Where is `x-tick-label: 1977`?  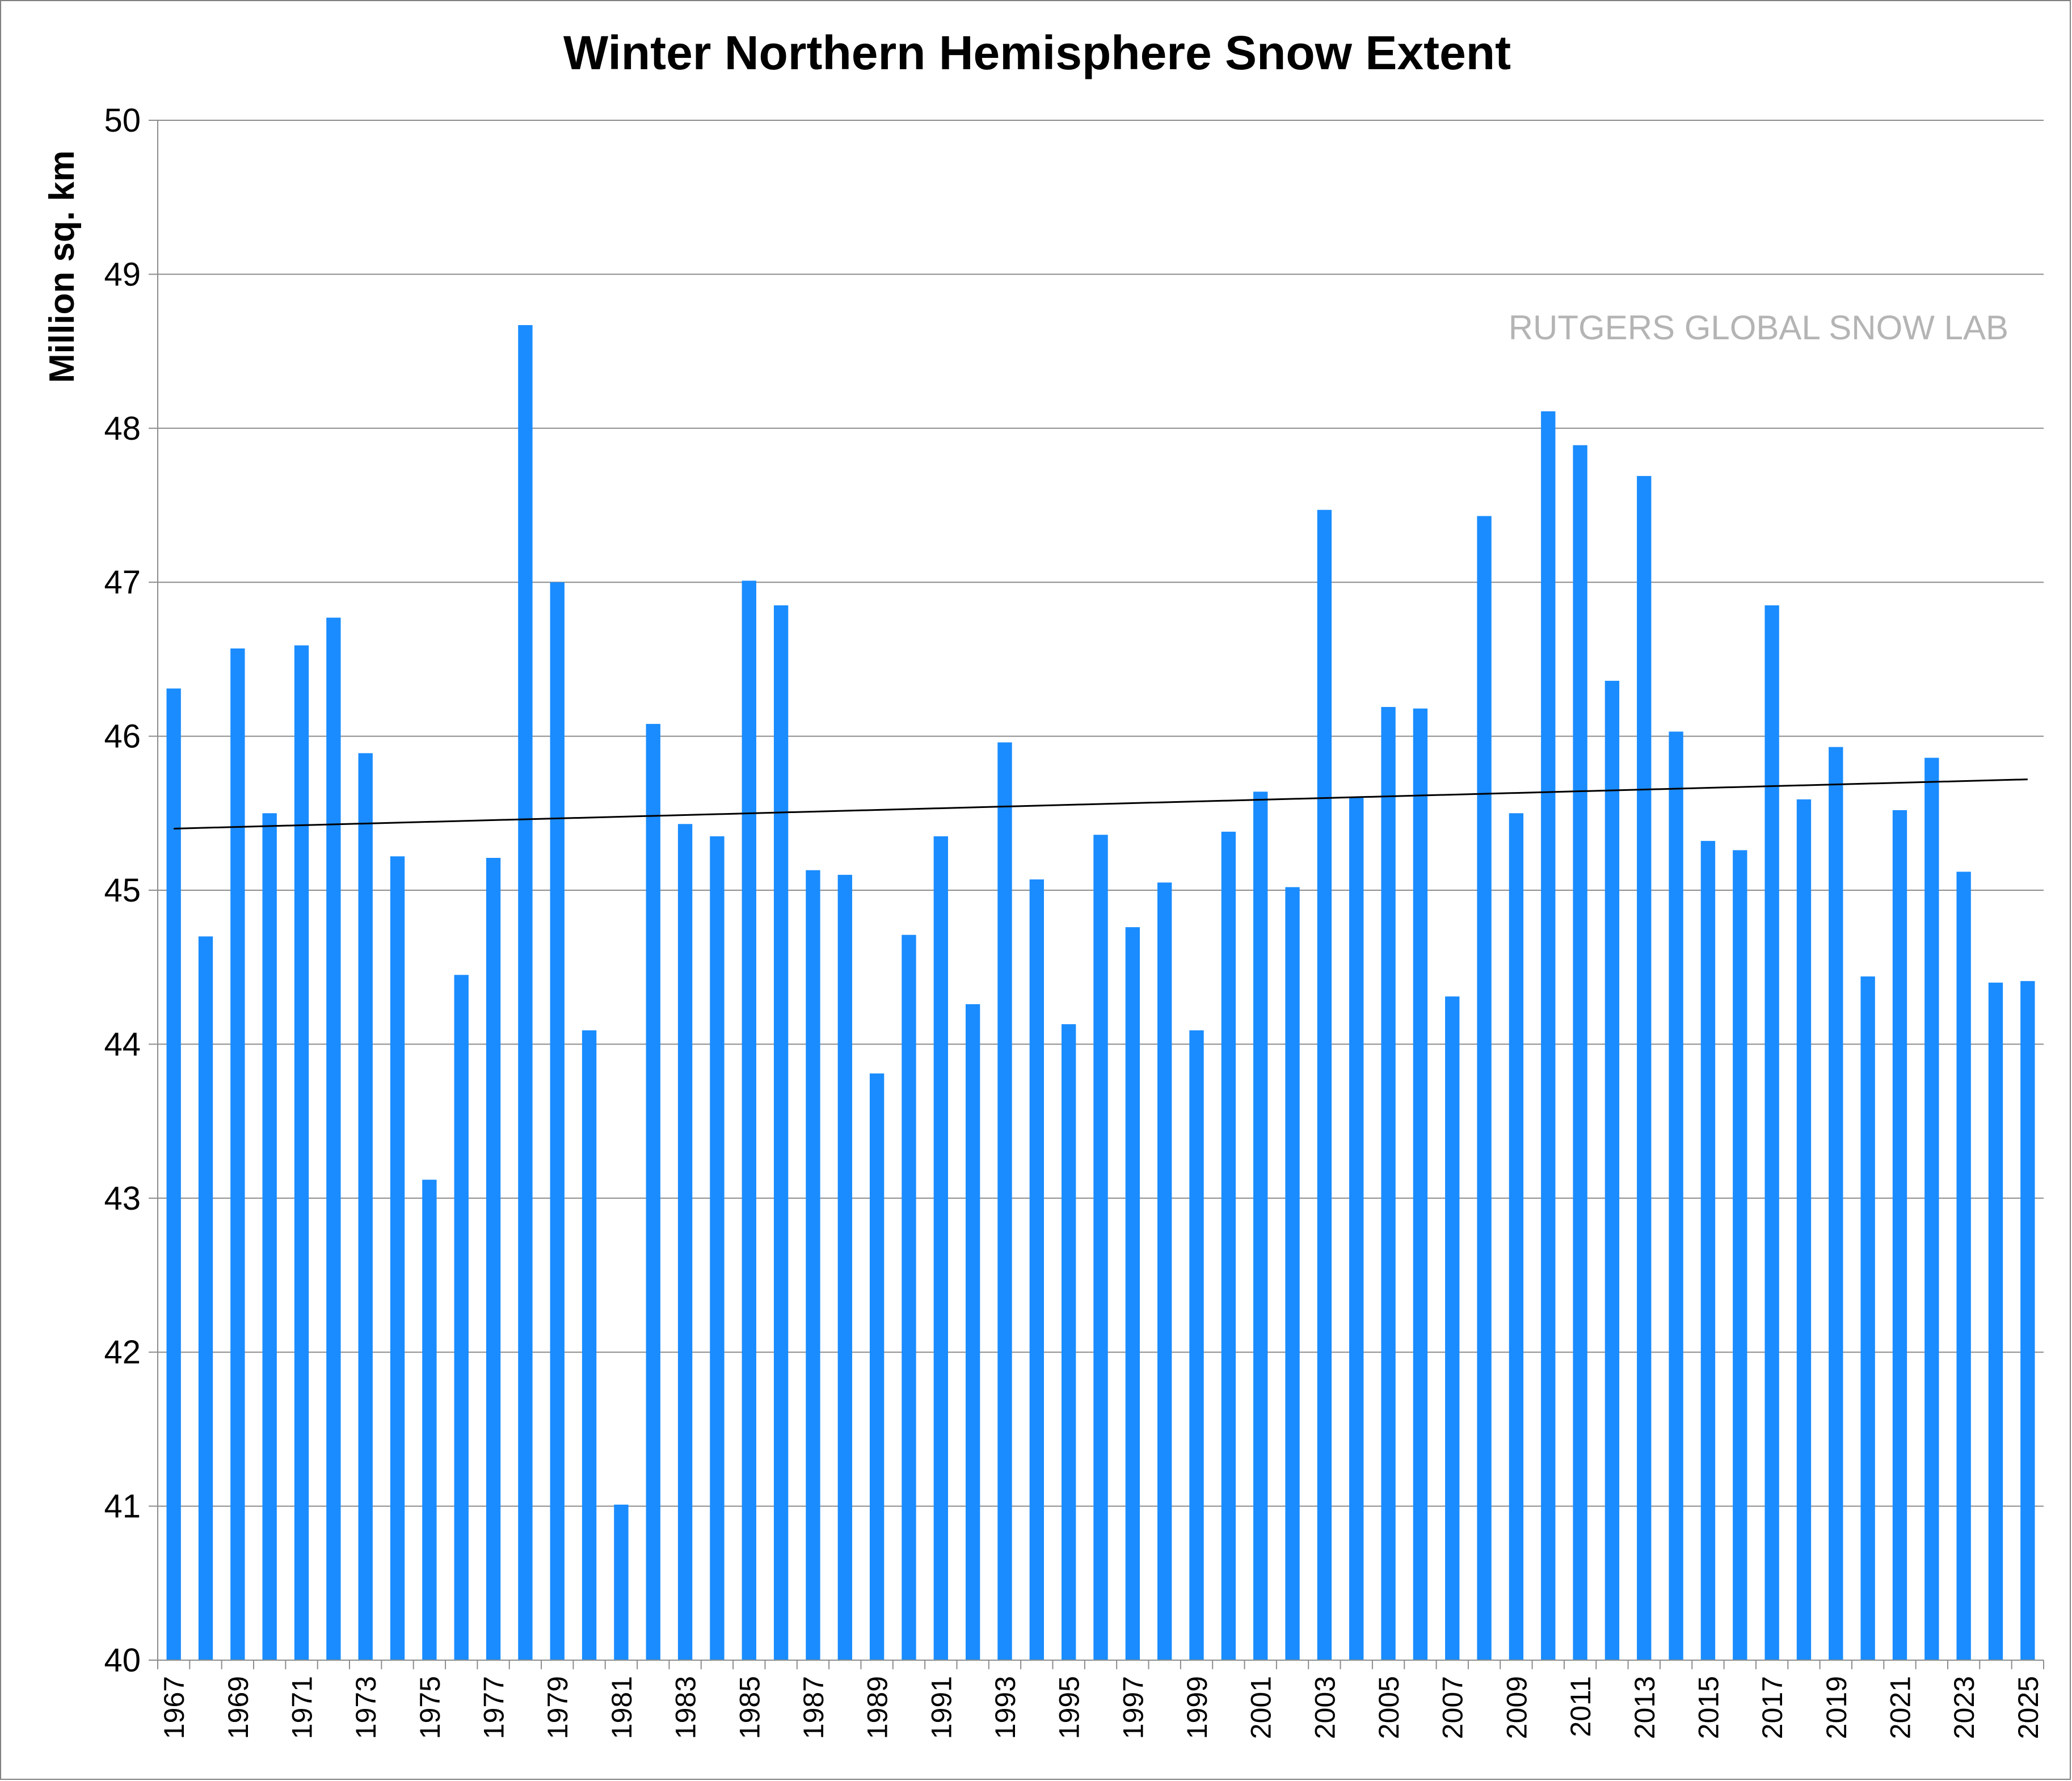
x-tick-label: 1977 is located at coordinates (494, 1707).